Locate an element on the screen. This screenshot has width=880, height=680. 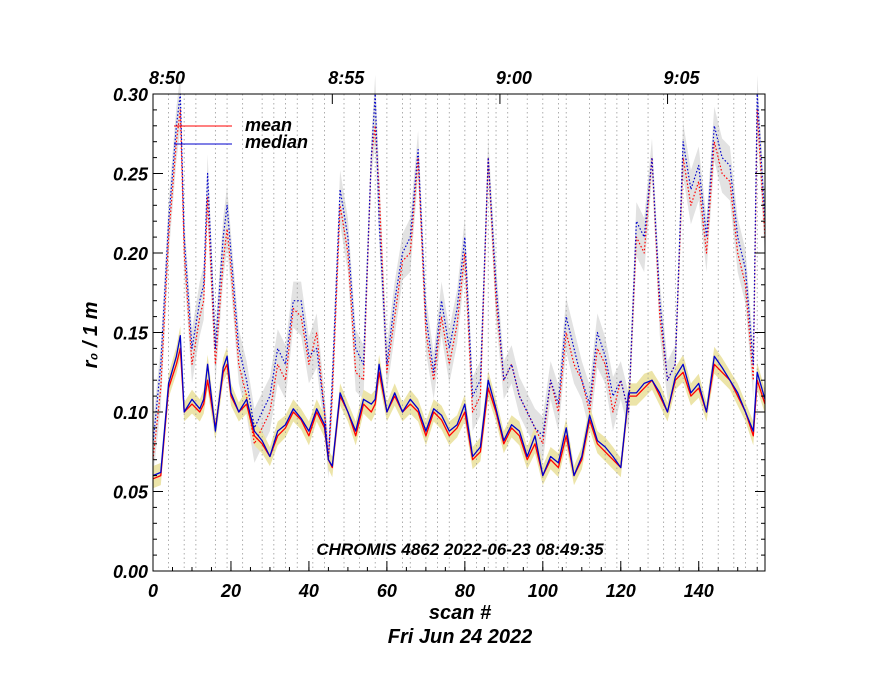
x-tick-label: 140 is located at coordinates (699, 591).